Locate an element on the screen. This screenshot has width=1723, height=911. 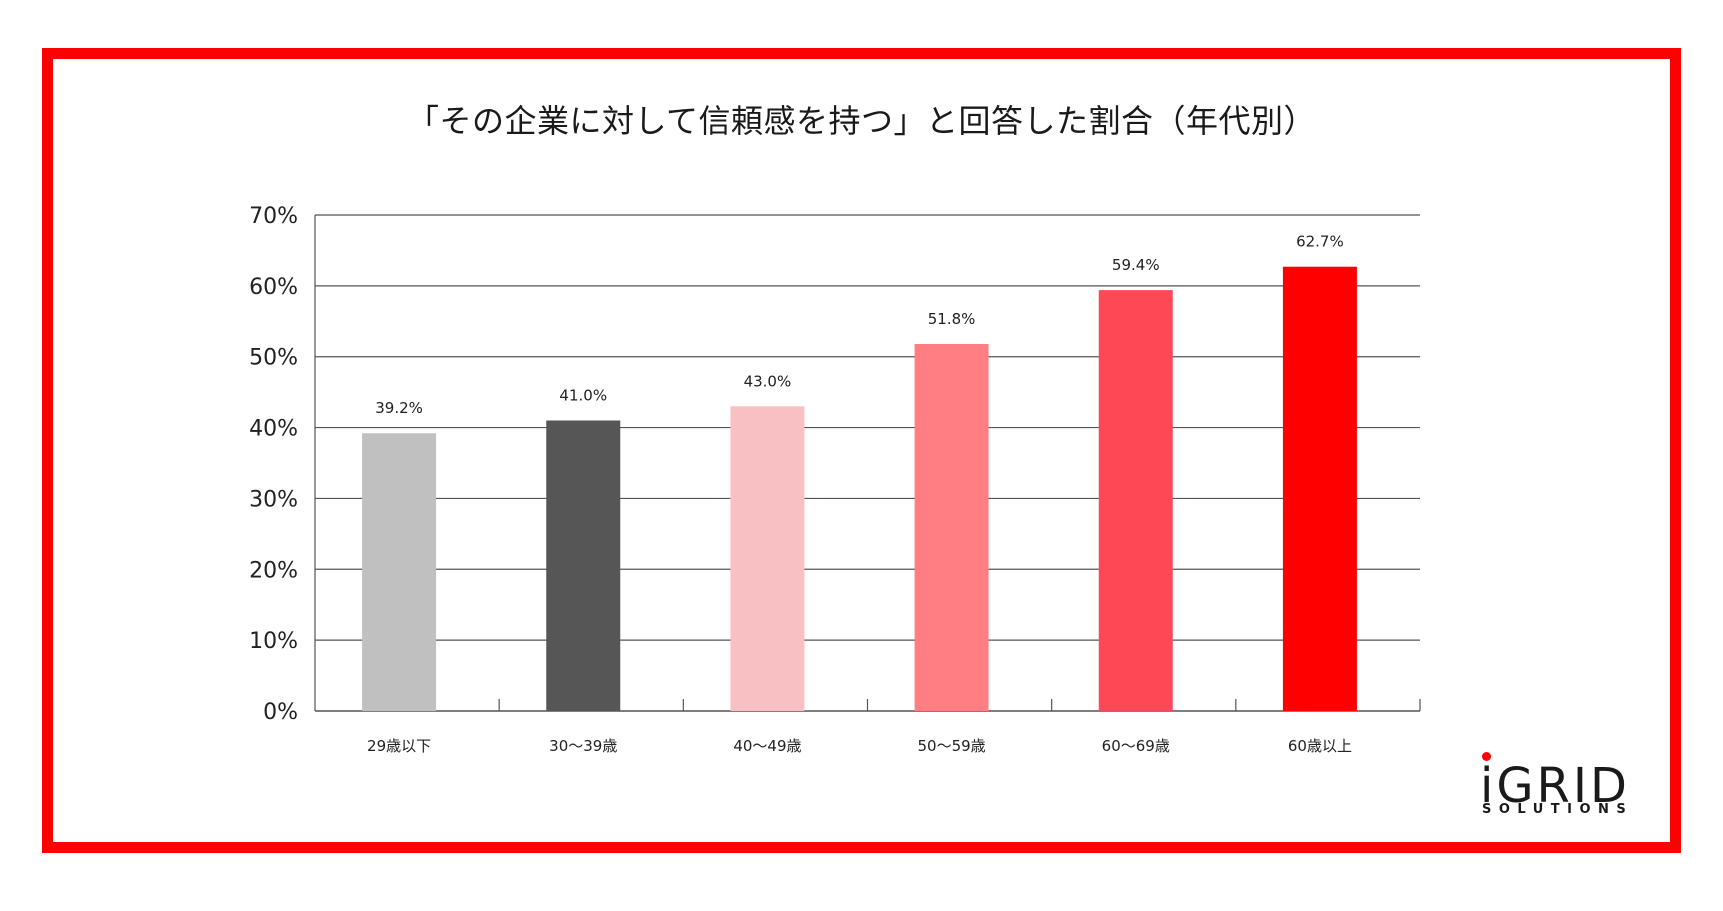
y-tick-label: 30% is located at coordinates (273, 499).